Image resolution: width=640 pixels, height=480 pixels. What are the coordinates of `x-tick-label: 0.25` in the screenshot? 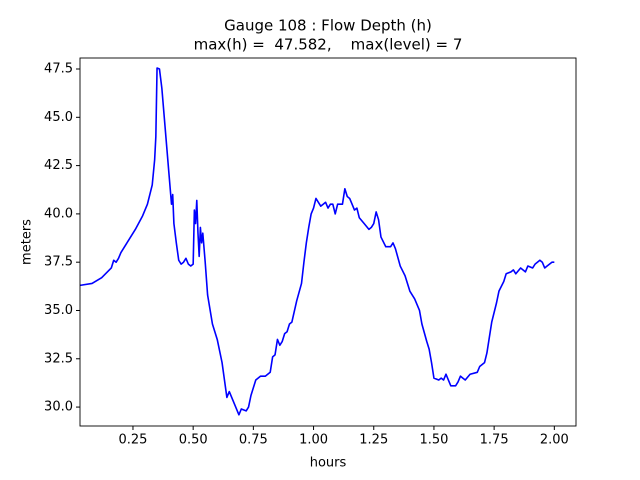 It's located at (132, 440).